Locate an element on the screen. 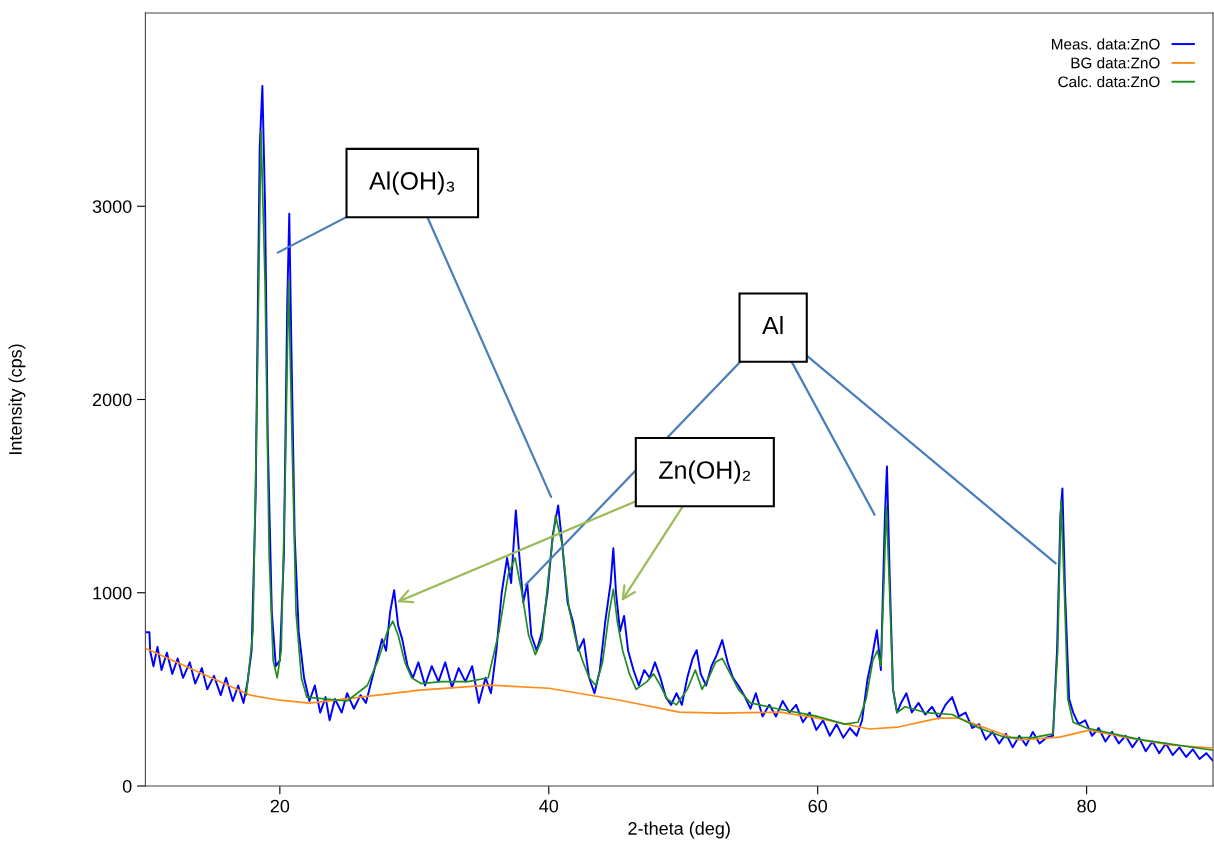 The width and height of the screenshot is (1214, 851). y-tick-label: 3000 is located at coordinates (112, 206).